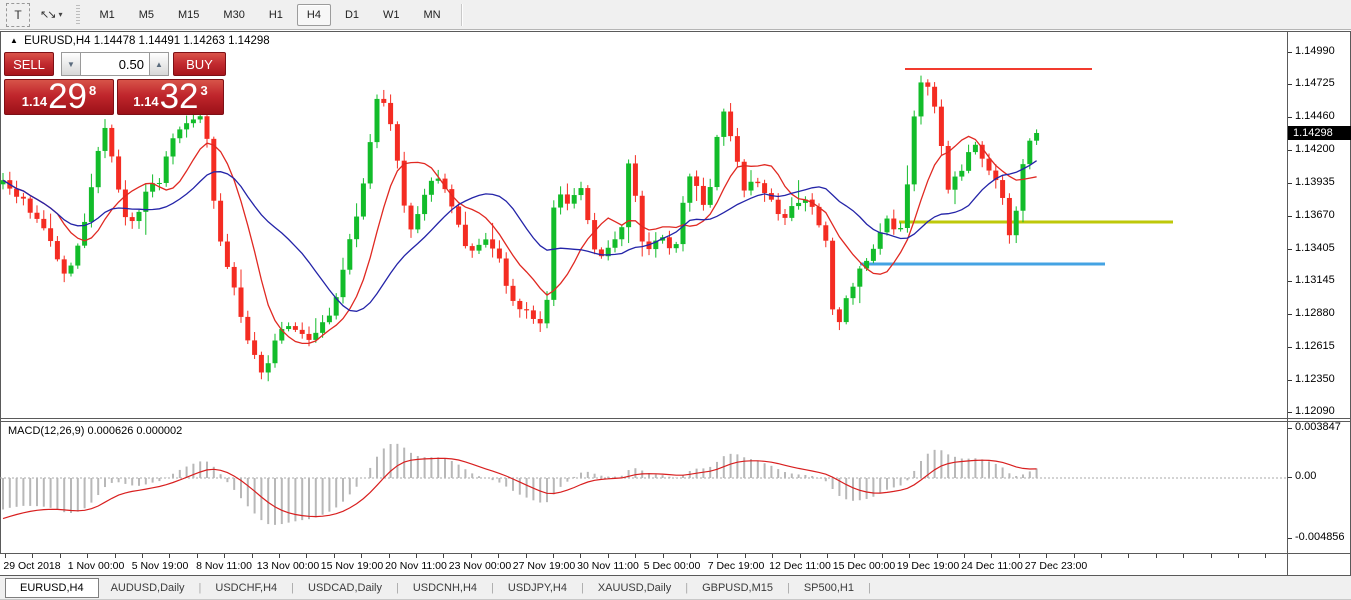 The height and width of the screenshot is (600, 1351). I want to click on macd-splitter-top, so click(675, 418).